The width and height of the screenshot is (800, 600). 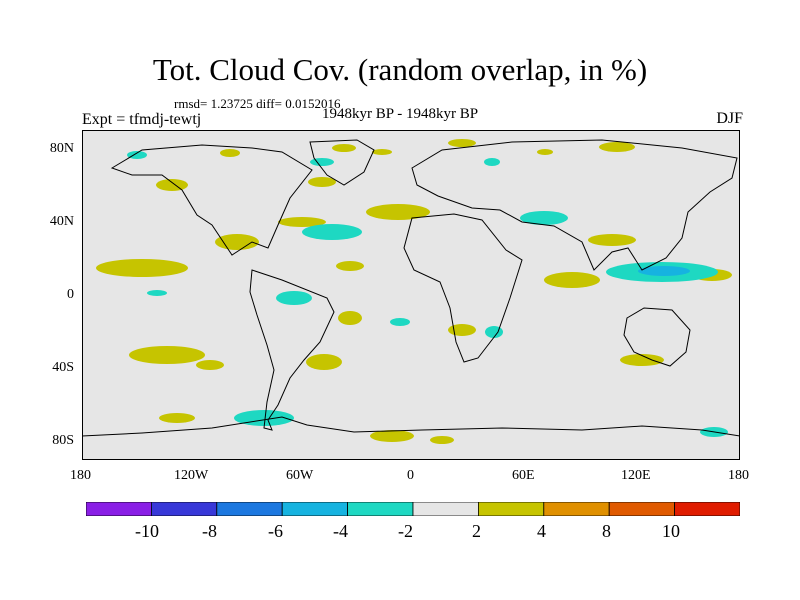 I want to click on colorbar-label-10: 10, so click(x=671, y=531).